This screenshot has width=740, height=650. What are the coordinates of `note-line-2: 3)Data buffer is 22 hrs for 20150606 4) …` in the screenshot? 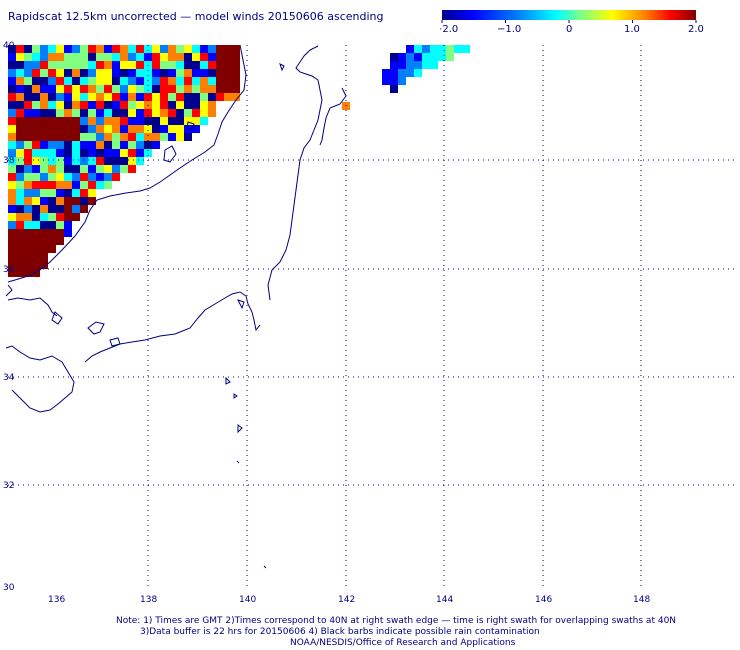 It's located at (340, 632).